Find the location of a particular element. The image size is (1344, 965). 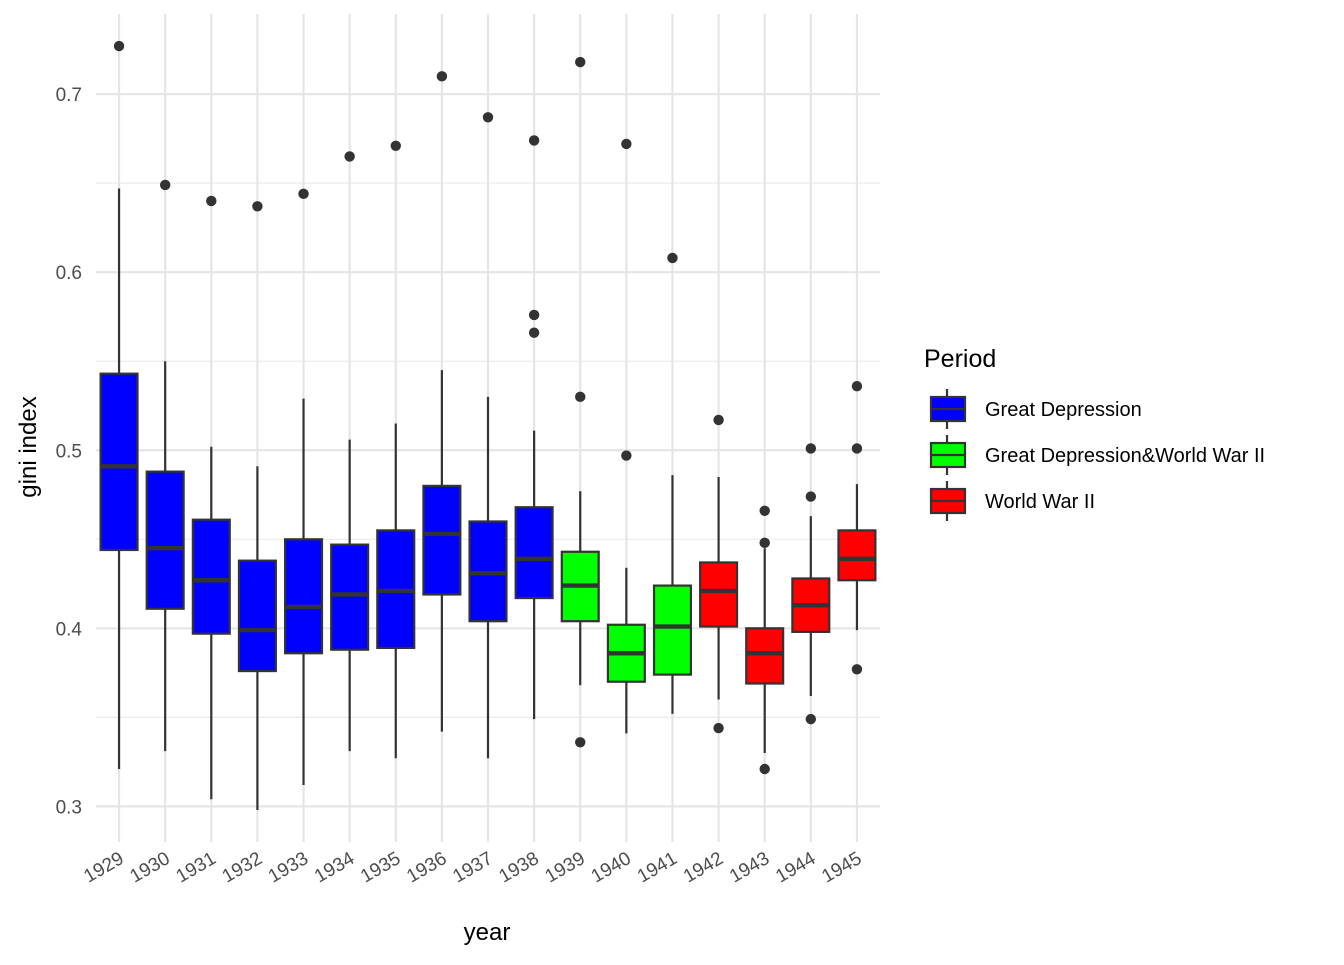

y-tick-label: 0.5 is located at coordinates (69, 451).